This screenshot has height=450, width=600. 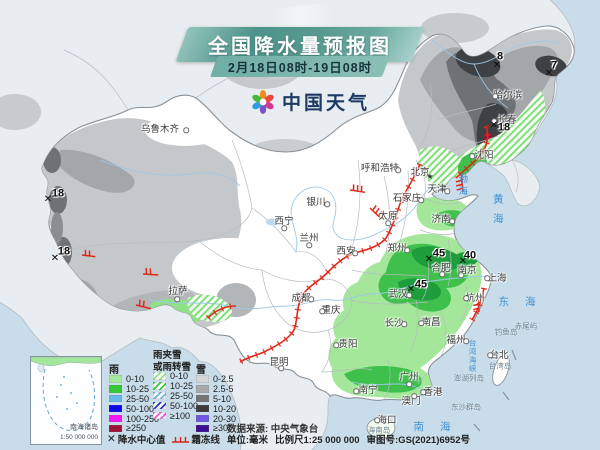 I want to click on legend-sleet-column: 雨夹雪 或雨转雪 0-10 10-25 25-50 50-100 ≥100, so click(x=175, y=384).